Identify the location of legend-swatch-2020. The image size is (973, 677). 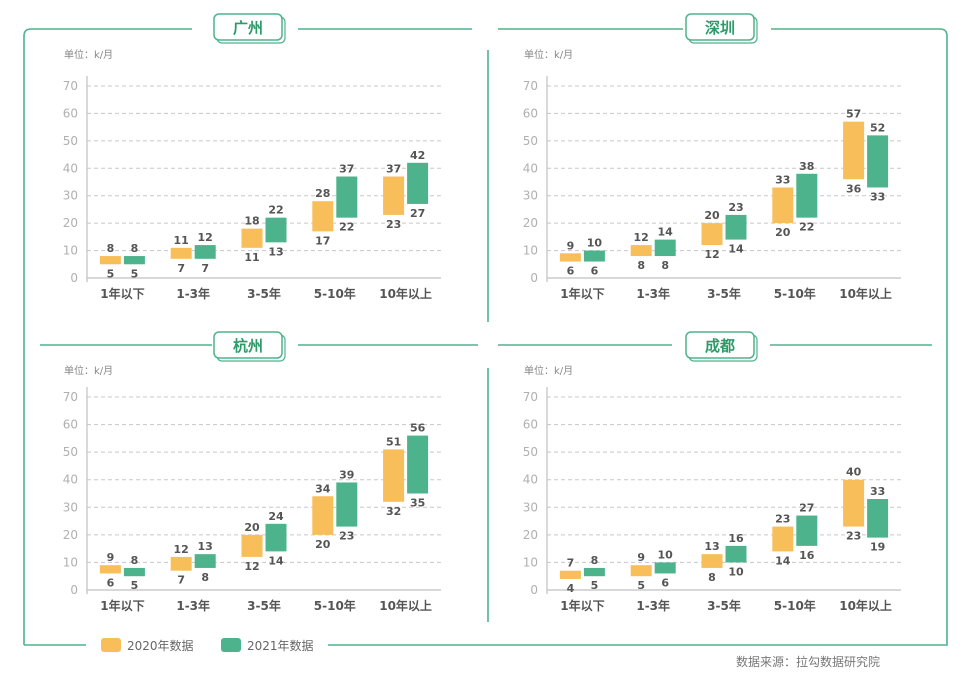
(111, 645).